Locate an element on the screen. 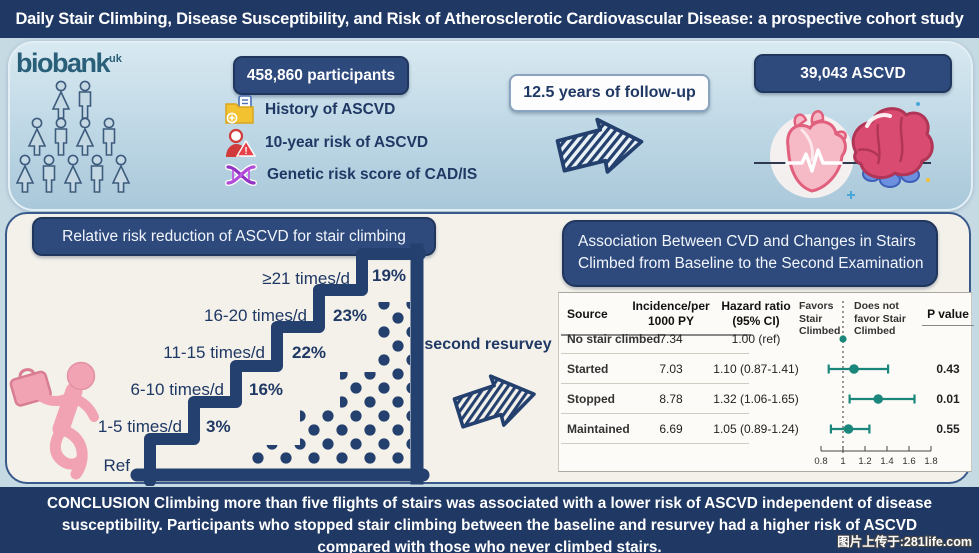 This screenshot has height=553, width=979. row-incidence: 6.69 is located at coordinates (671, 429).